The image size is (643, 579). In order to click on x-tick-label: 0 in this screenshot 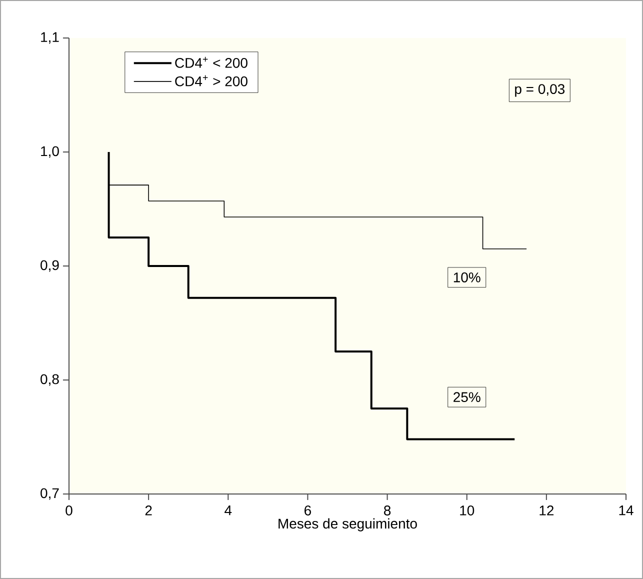, I will do `click(69, 511)`.